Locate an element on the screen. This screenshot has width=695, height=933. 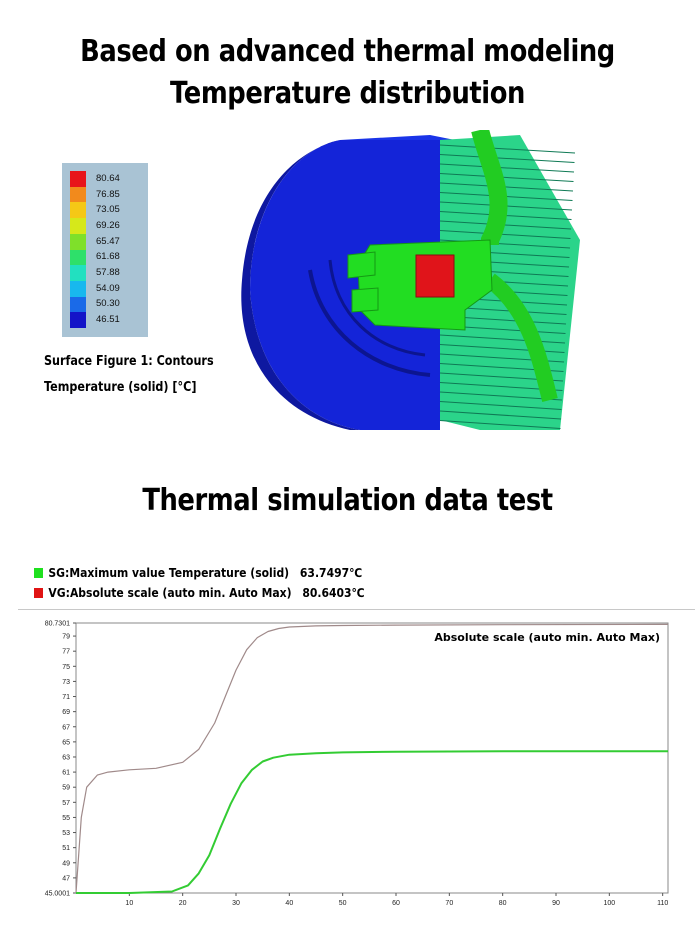
legend-sg-label: SG:Maximum value Temperature (solid) is located at coordinates (169, 573).